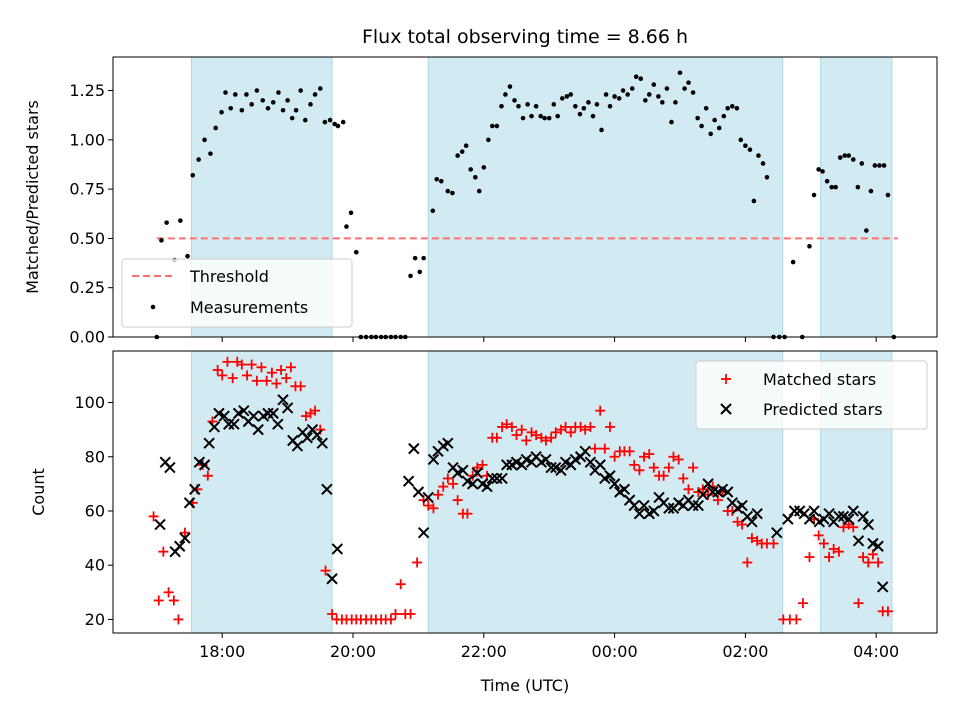 This screenshot has height=720, width=960. I want to click on top-y-tick-label: 0.00, so click(87, 337).